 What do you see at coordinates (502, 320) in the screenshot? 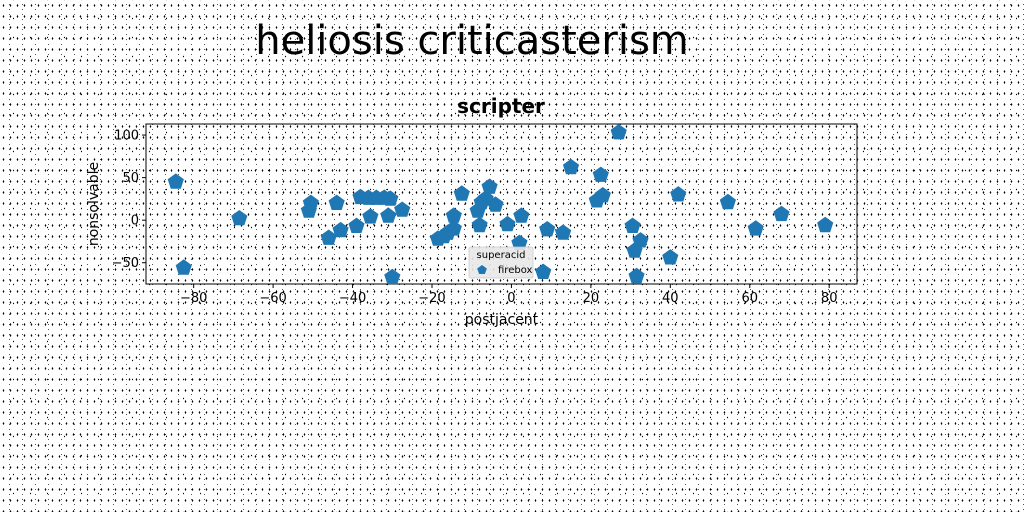
I see `x-axis-label: postjacent` at bounding box center [502, 320].